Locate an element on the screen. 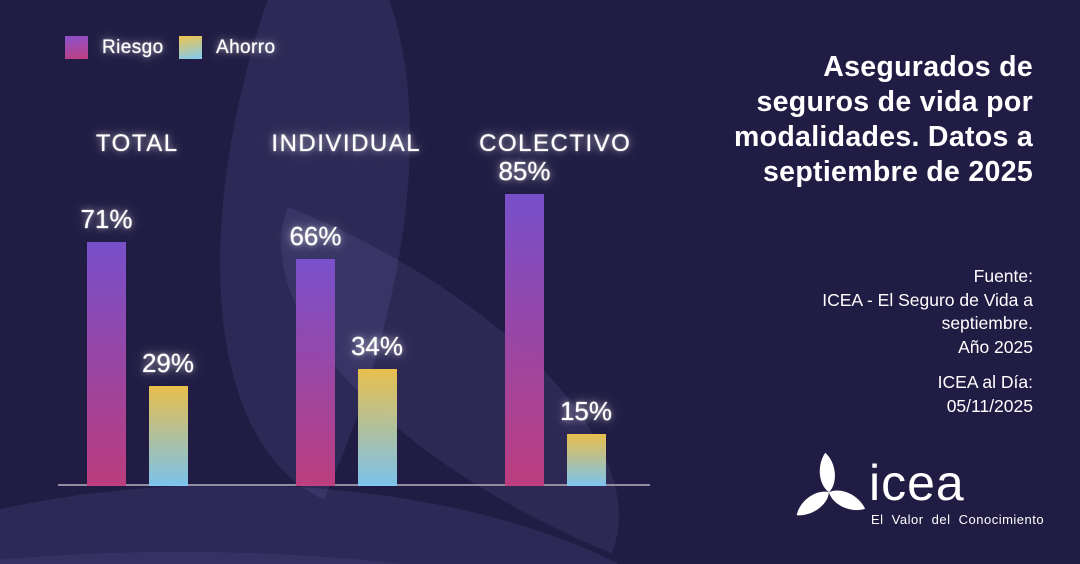  bar-ahorro-colectivo is located at coordinates (586, 460).